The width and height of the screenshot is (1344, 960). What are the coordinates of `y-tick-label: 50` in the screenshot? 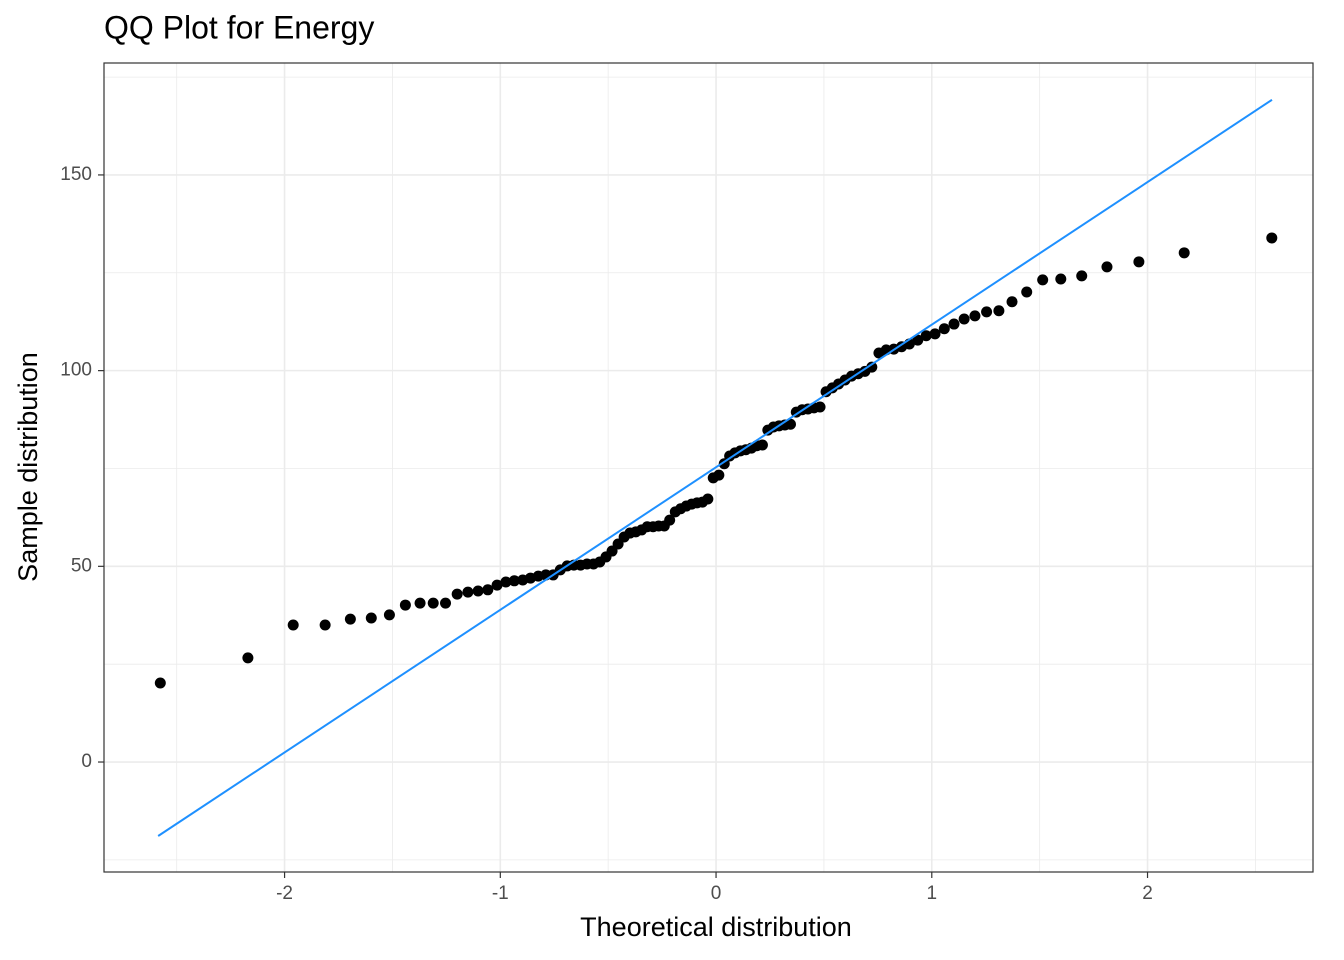 It's located at (81, 565).